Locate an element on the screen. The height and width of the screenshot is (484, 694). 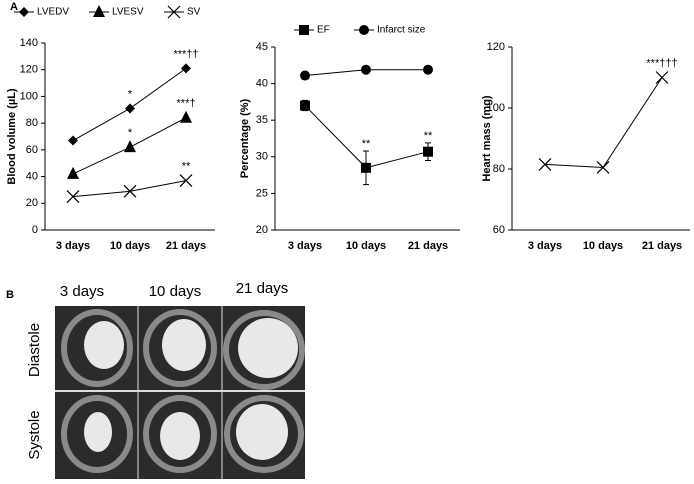
mri-column-label: 21 days is located at coordinates (262, 288).